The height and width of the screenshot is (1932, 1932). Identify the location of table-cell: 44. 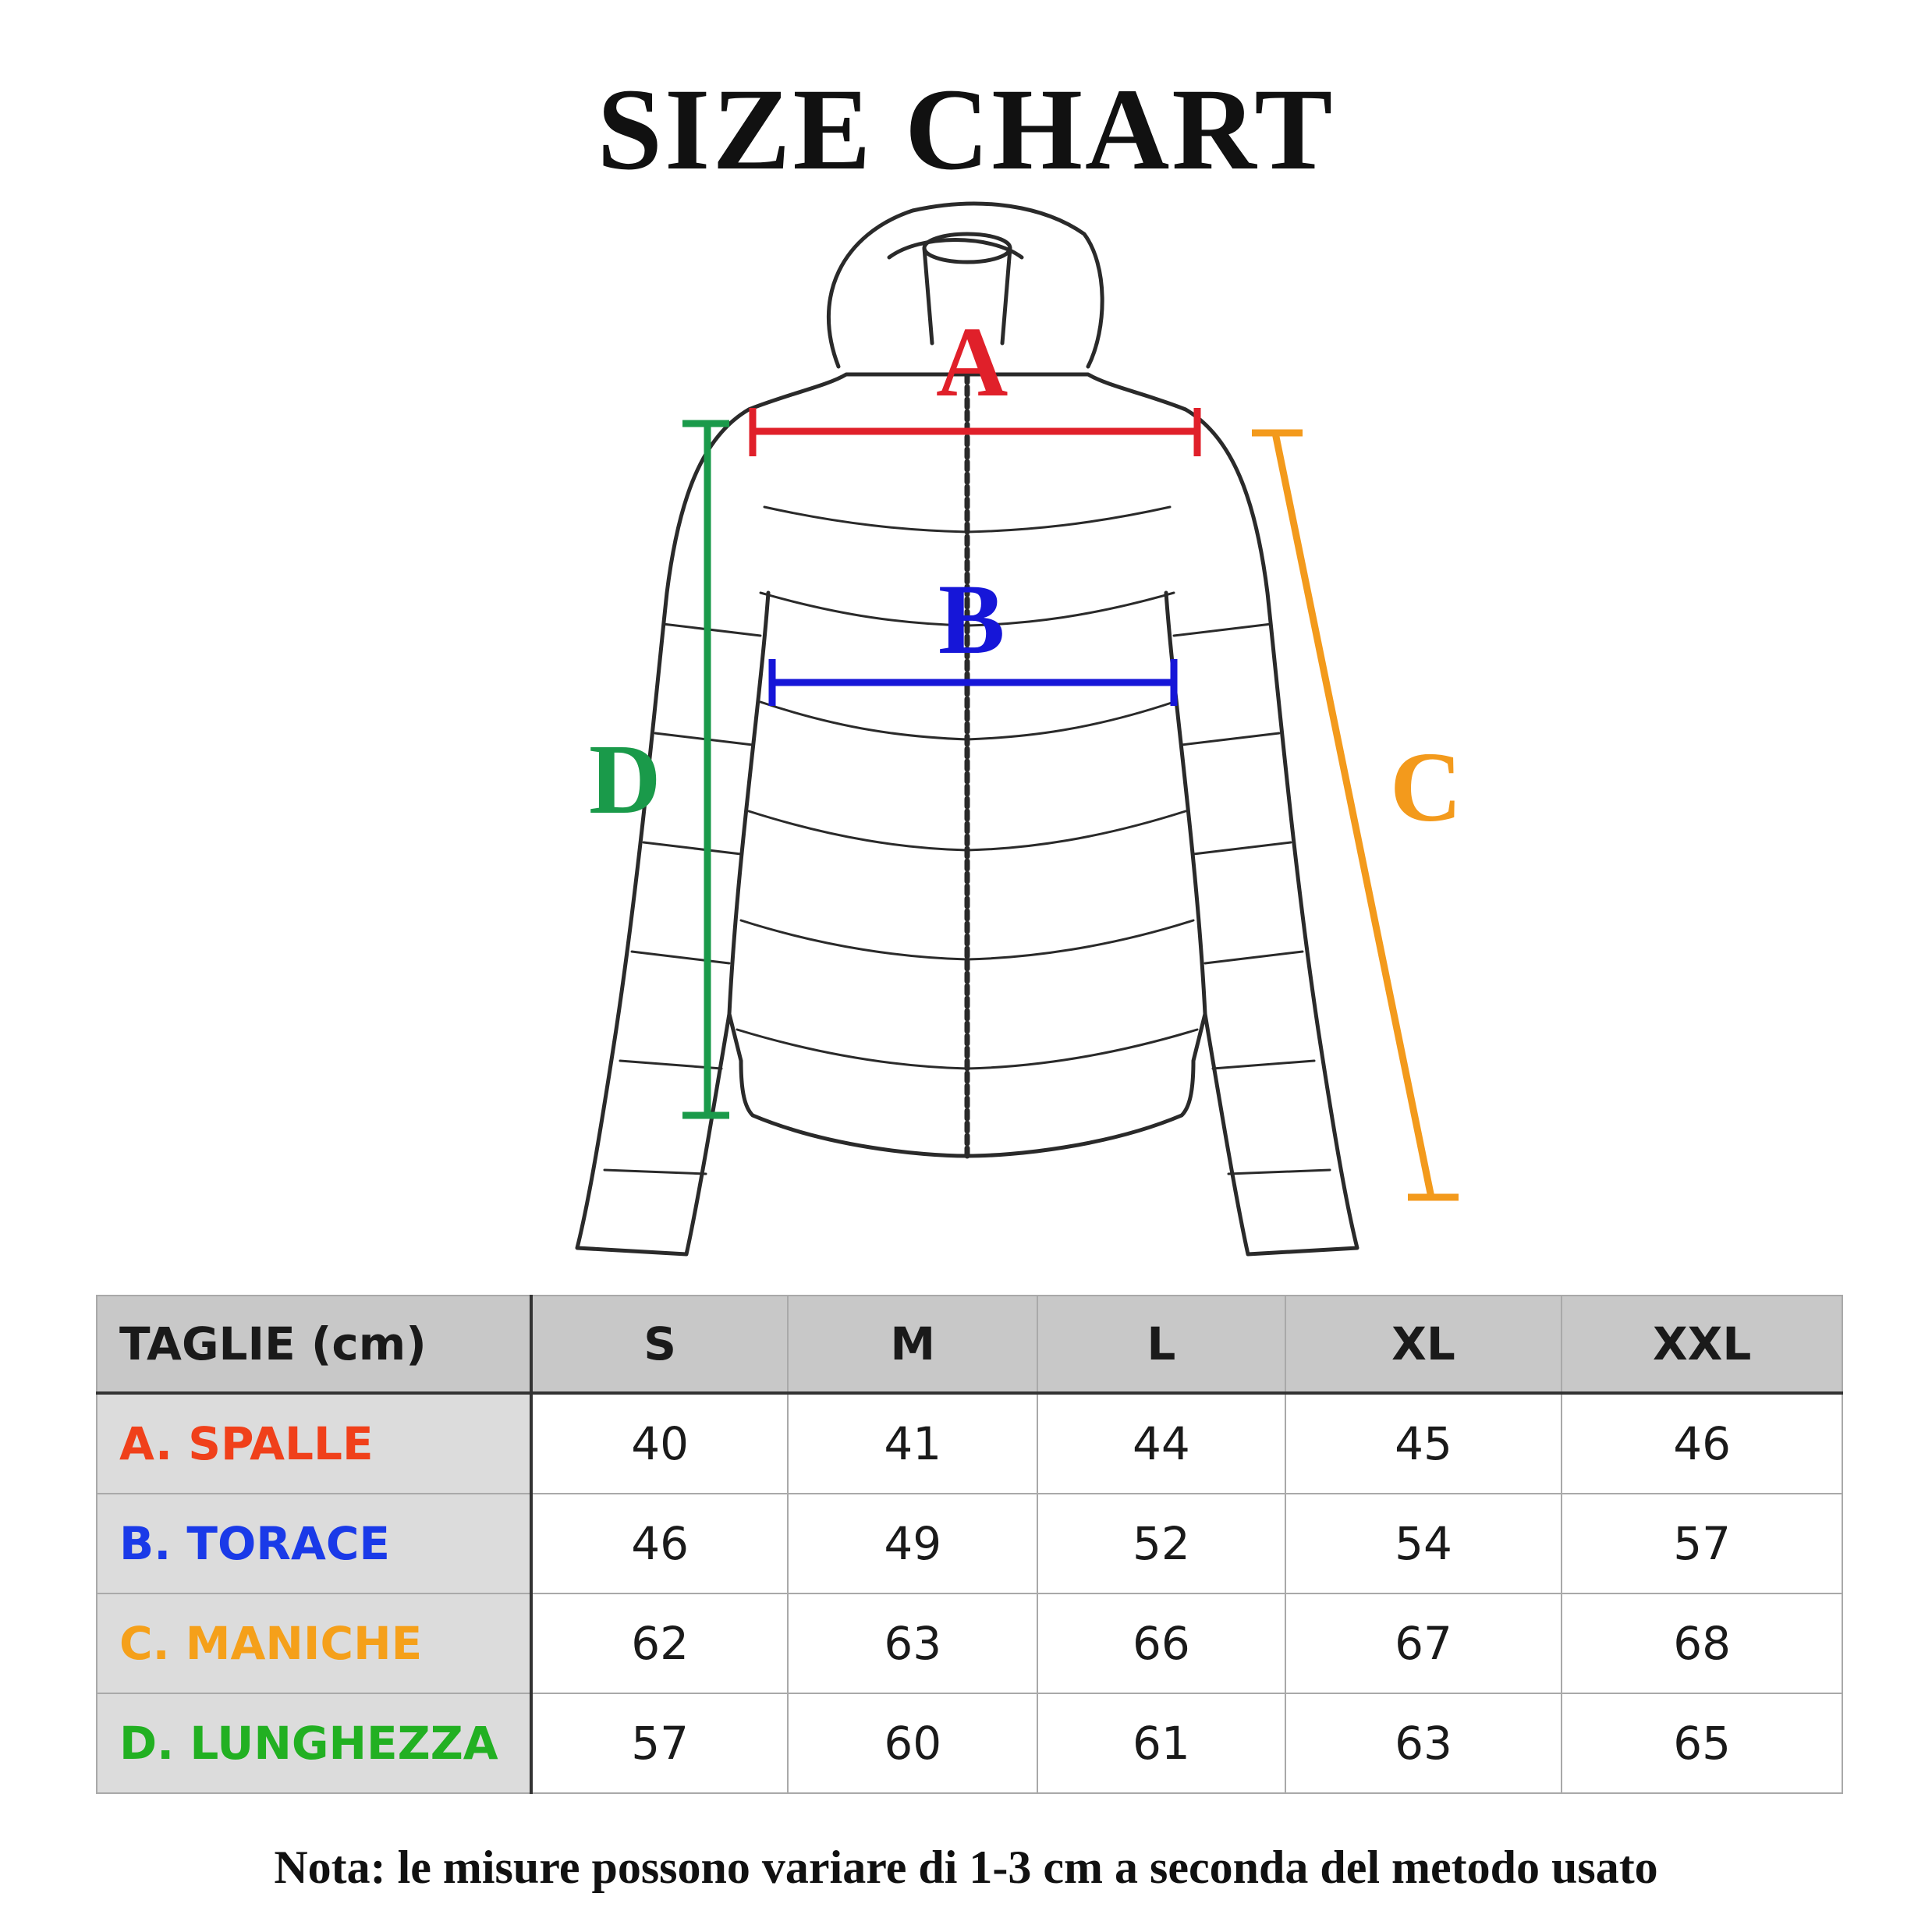
(1161, 1443).